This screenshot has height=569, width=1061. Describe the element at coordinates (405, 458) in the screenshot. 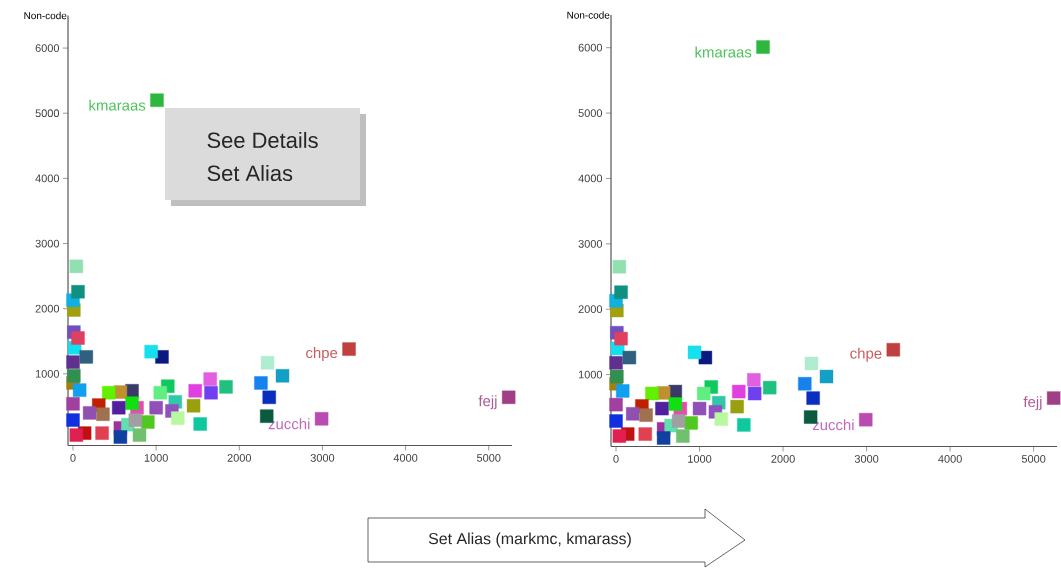

I see `x-tick-label: 4000` at that location.